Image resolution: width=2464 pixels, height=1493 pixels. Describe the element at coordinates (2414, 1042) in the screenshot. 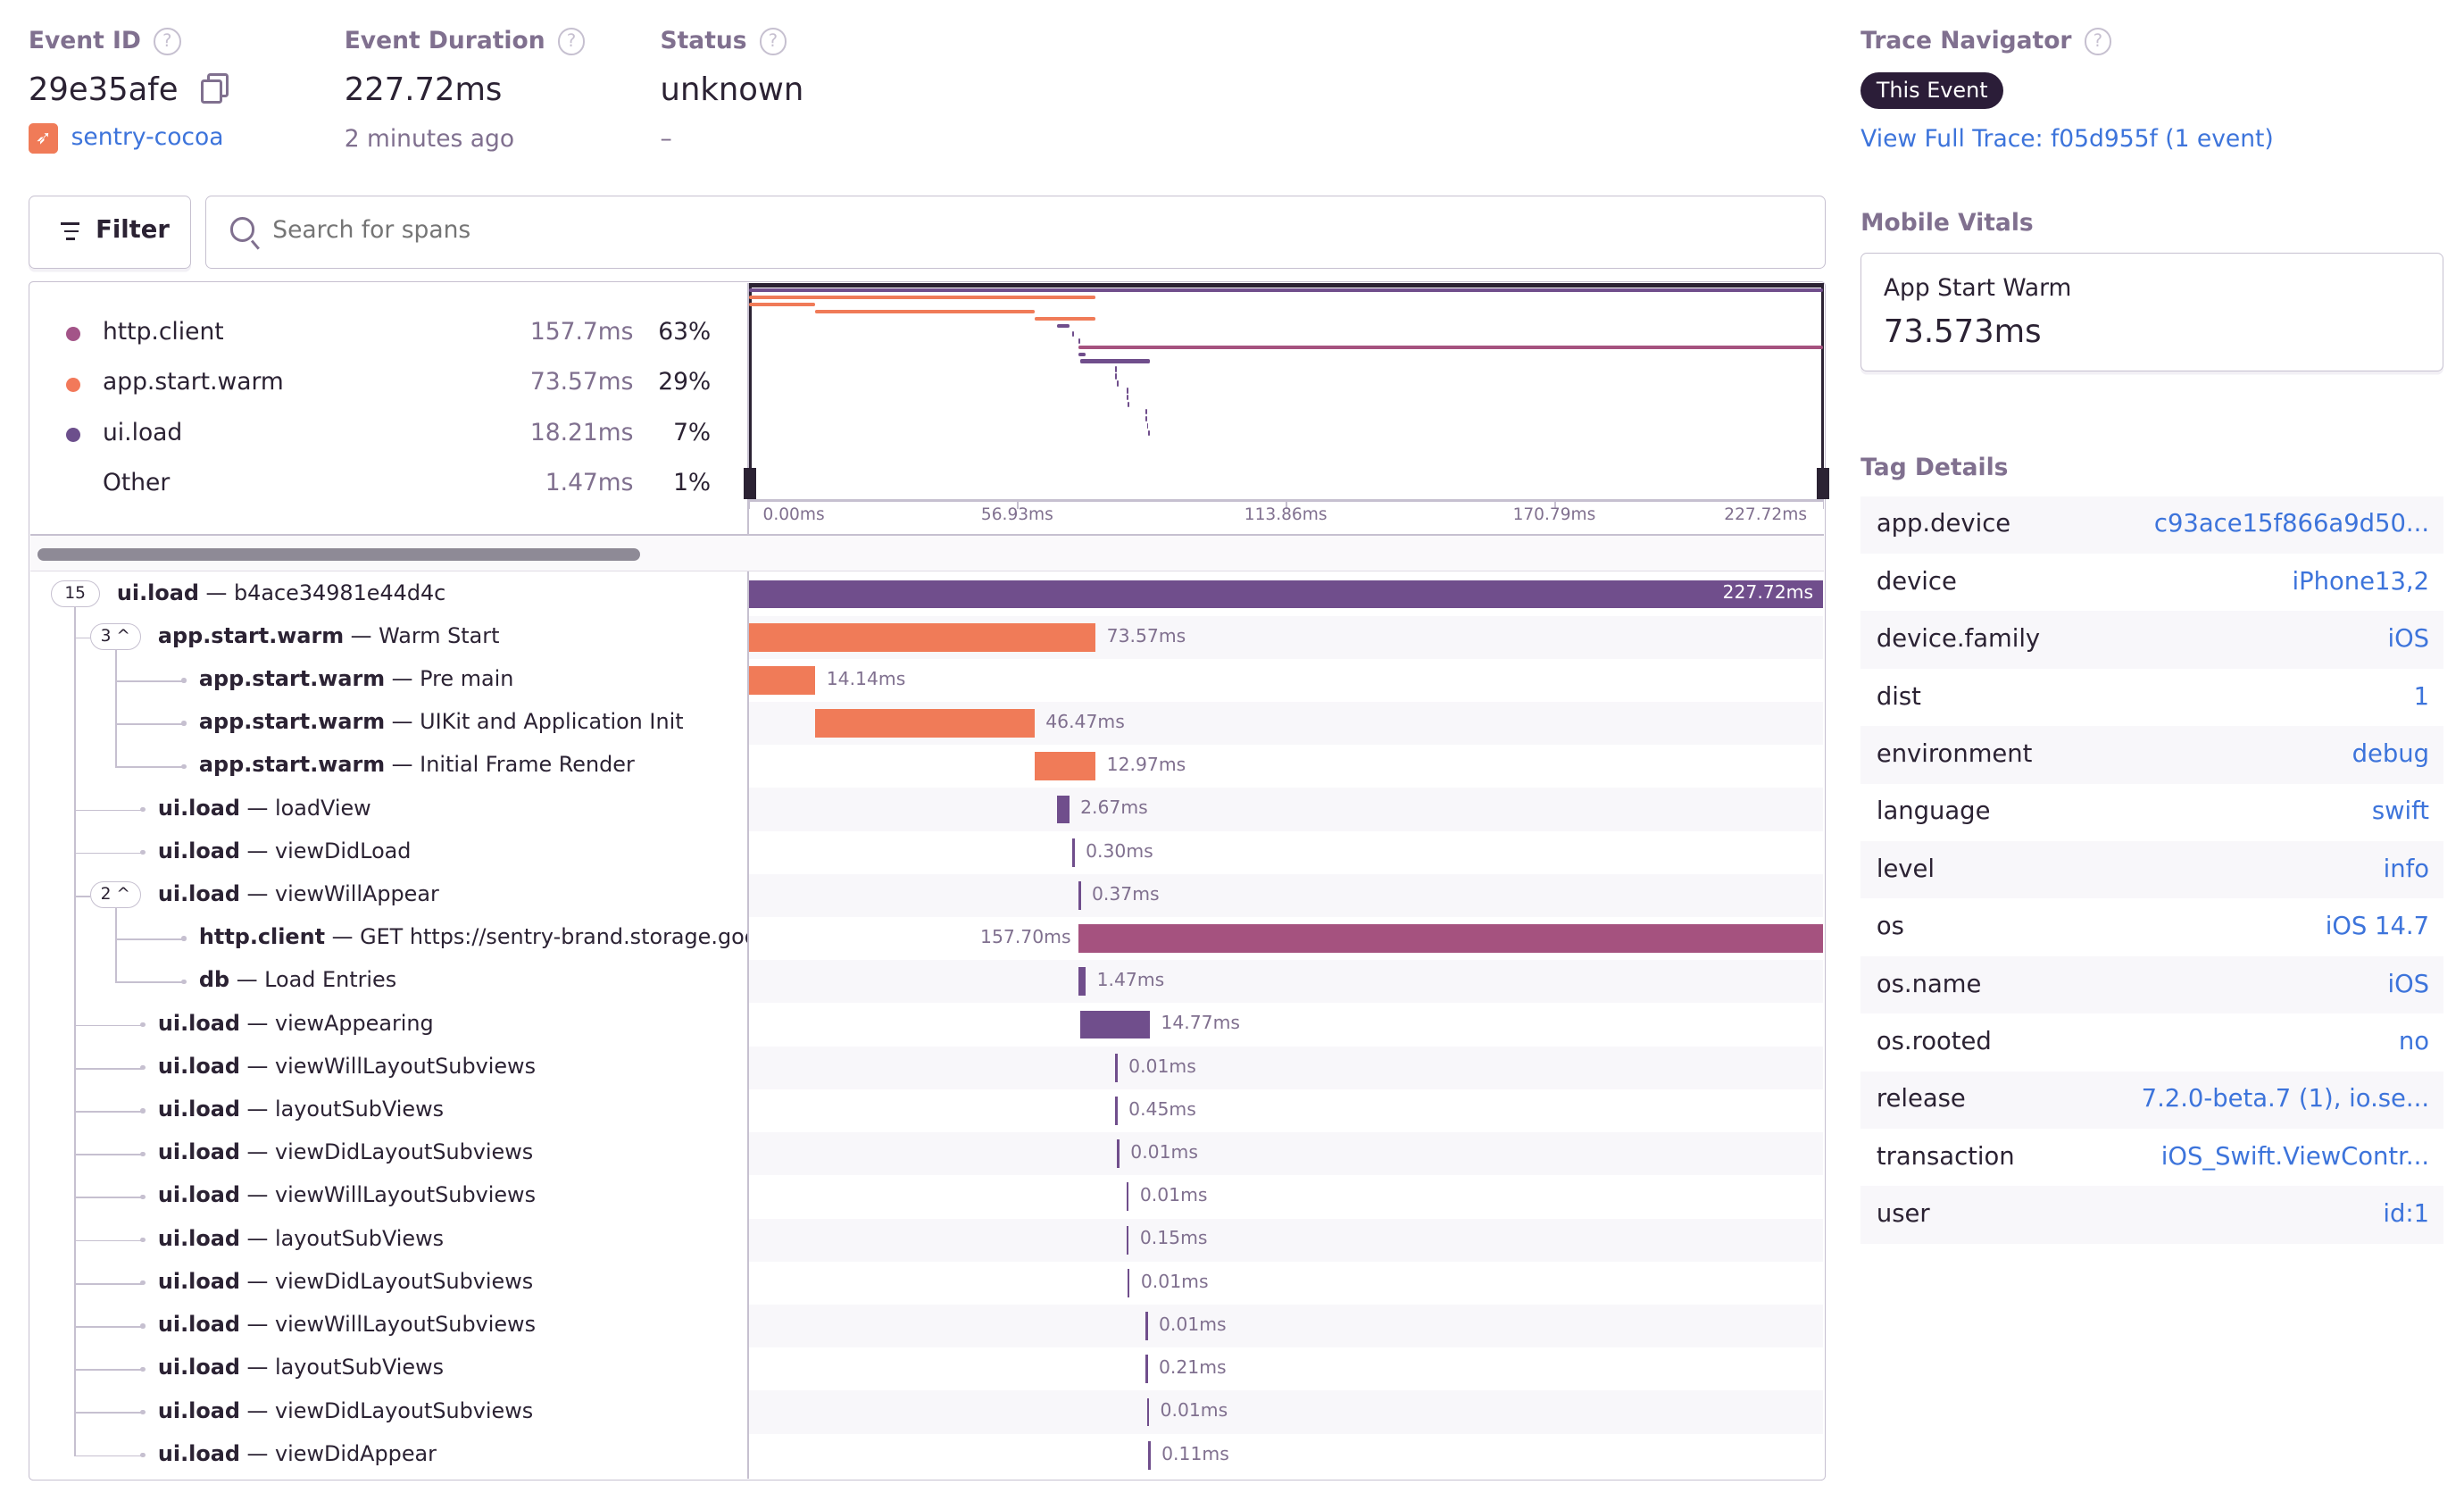

I see `tag-value-link: no` at that location.